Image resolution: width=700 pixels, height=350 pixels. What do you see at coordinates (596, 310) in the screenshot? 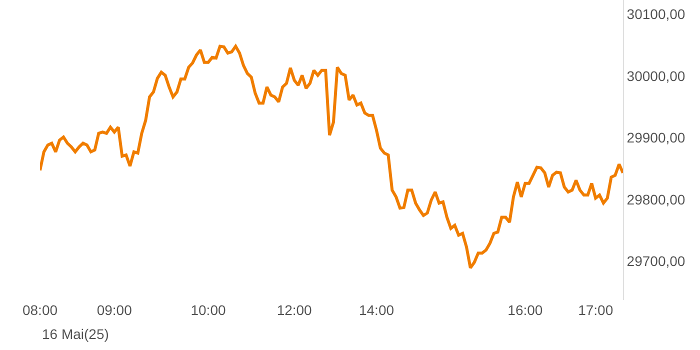
I see `x-tick-label: 17:00` at bounding box center [596, 310].